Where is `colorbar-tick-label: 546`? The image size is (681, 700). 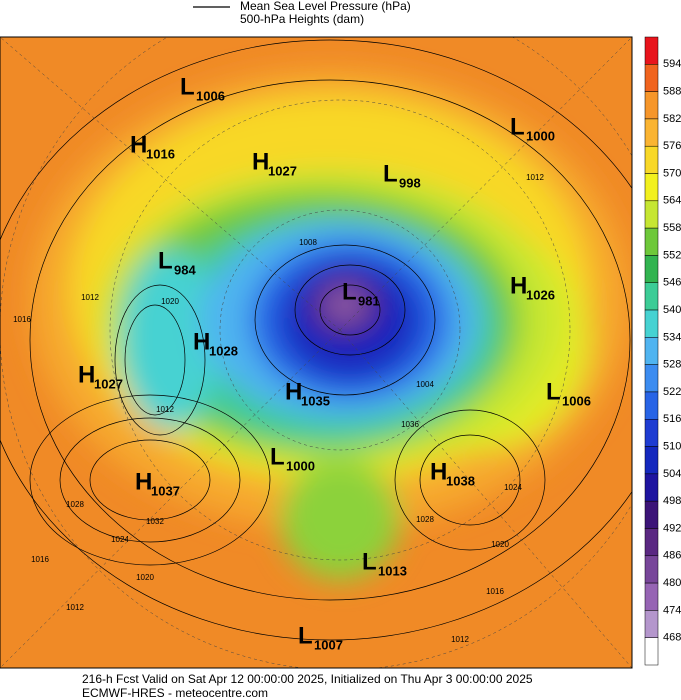
colorbar-tick-label: 546 is located at coordinates (672, 283).